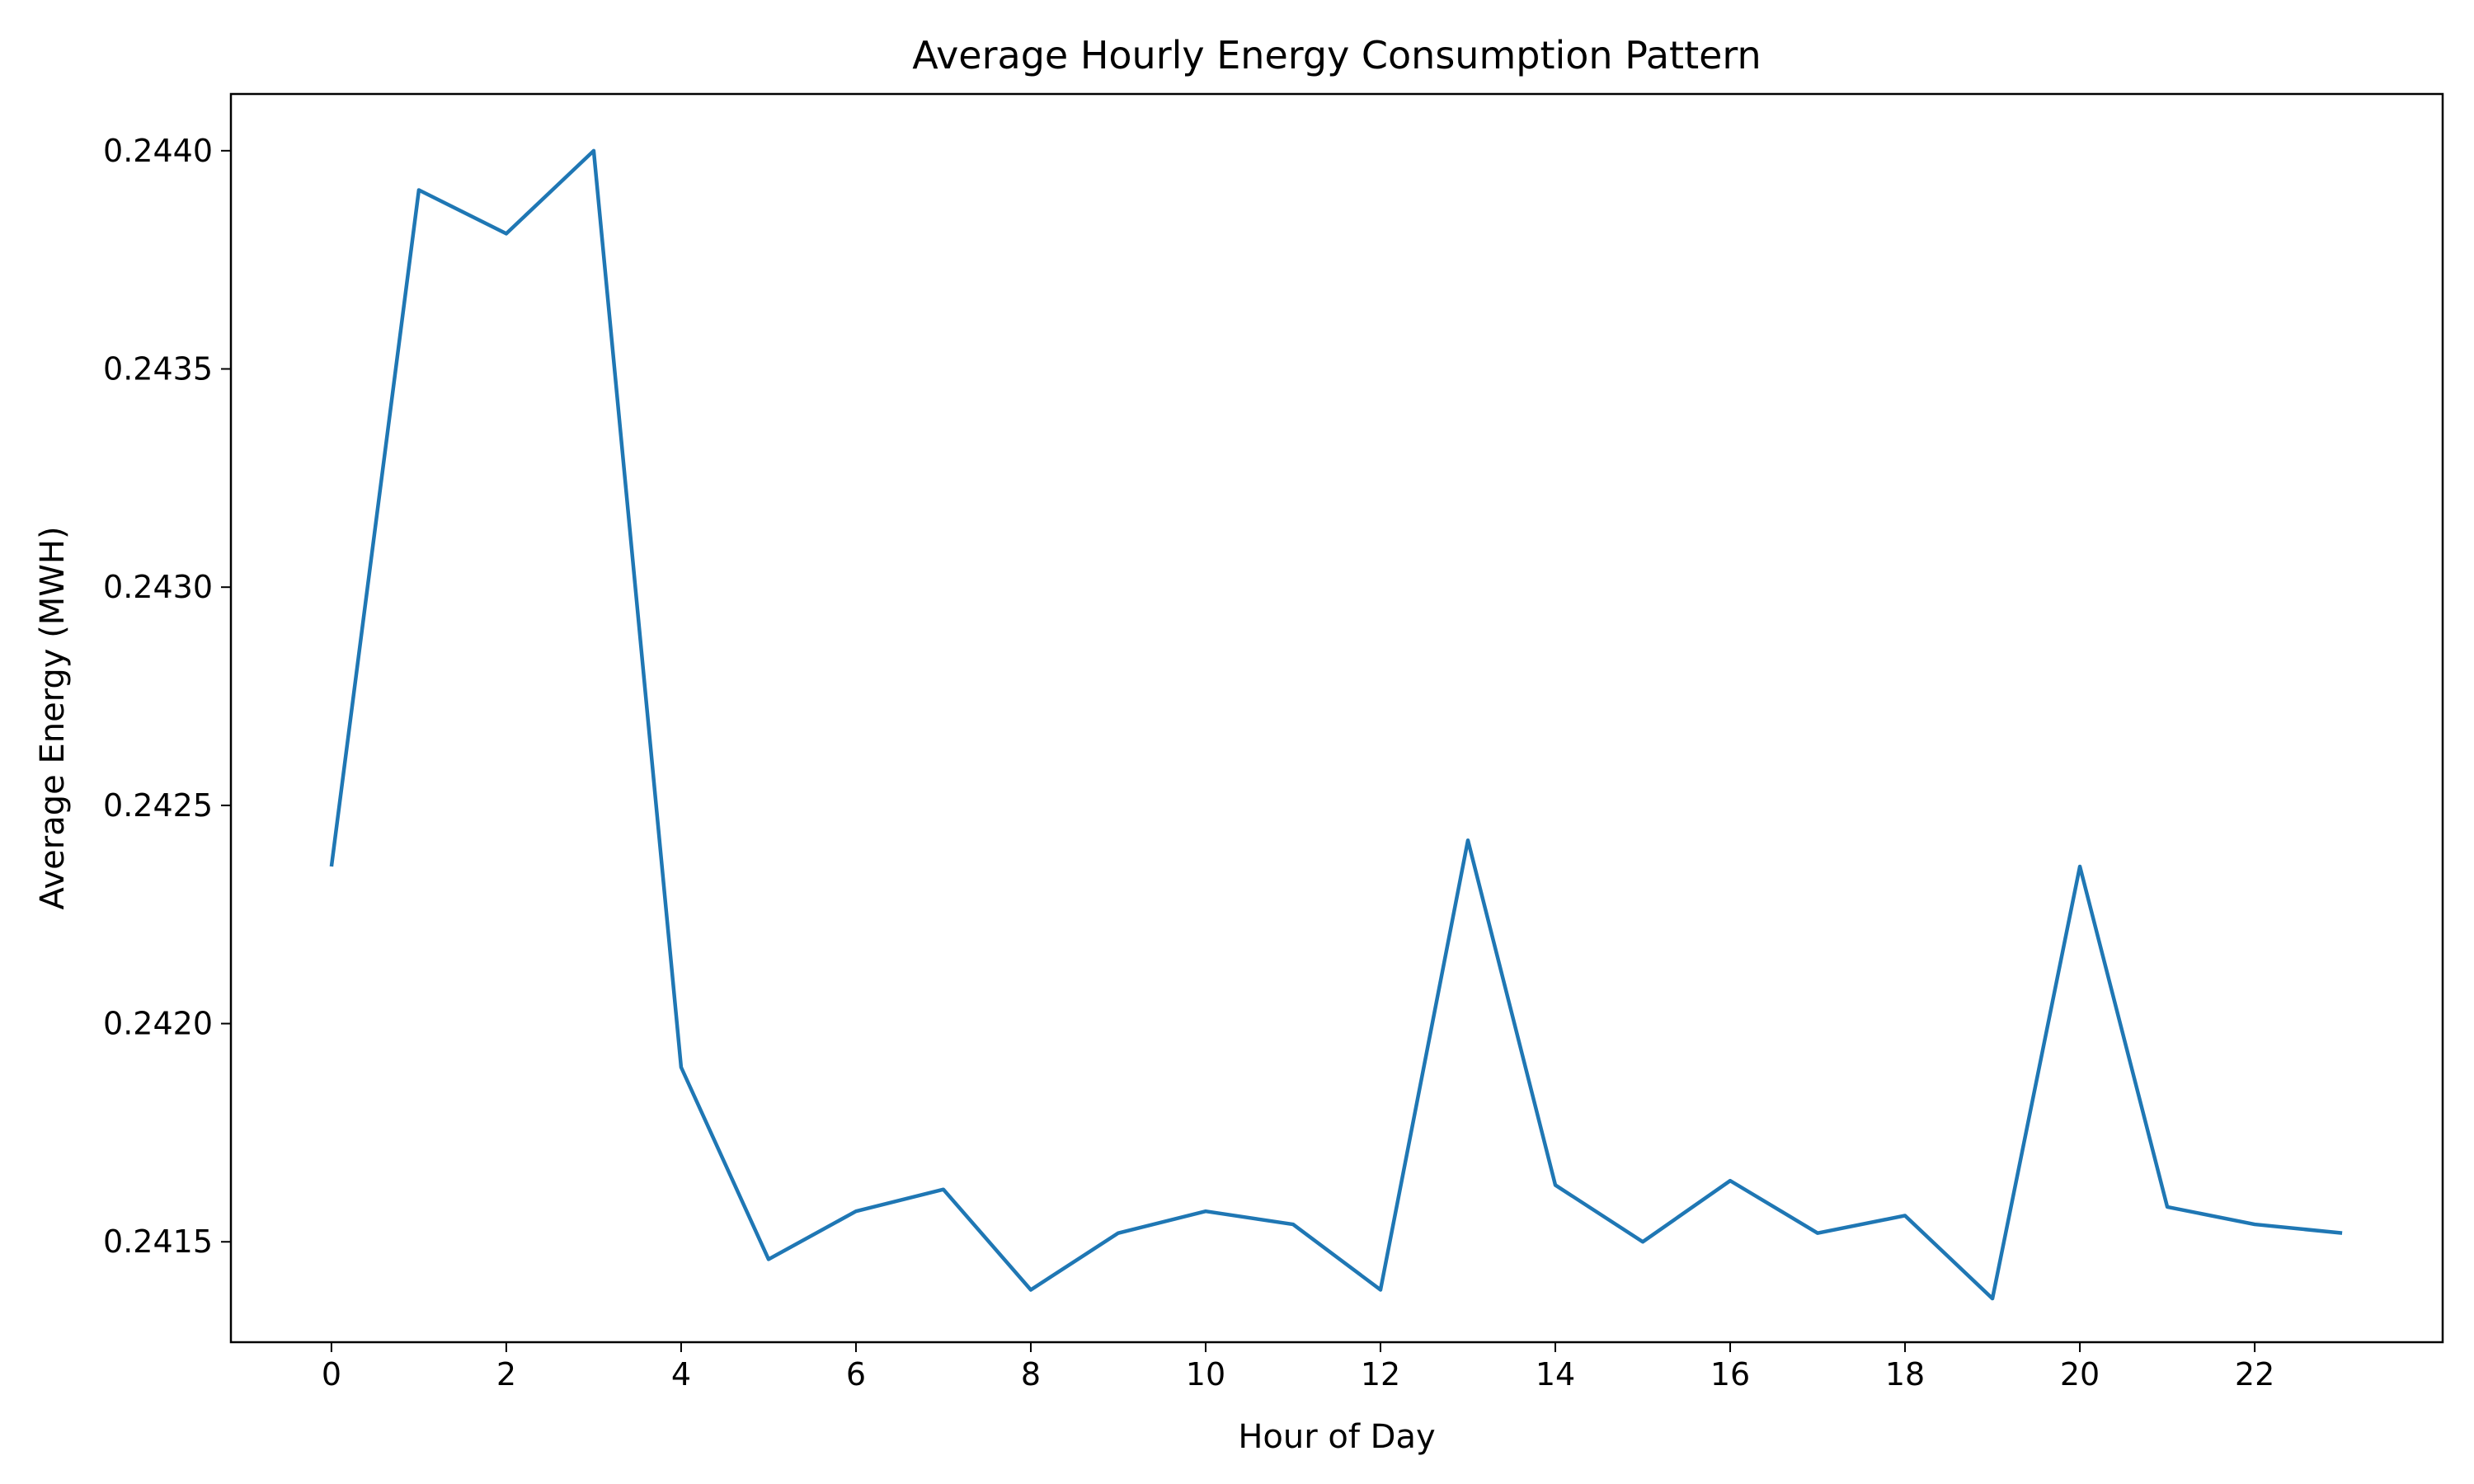  I want to click on y-axis-label: Average Energy (MWH), so click(53, 717).